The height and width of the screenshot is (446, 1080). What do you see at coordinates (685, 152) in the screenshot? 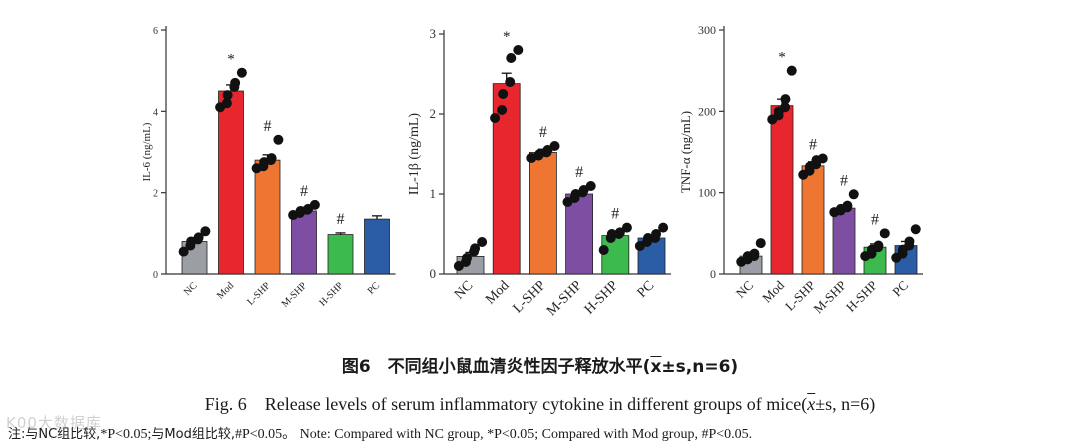
I see `y-axis-label: TNF-α (ng/mL)` at bounding box center [685, 152].